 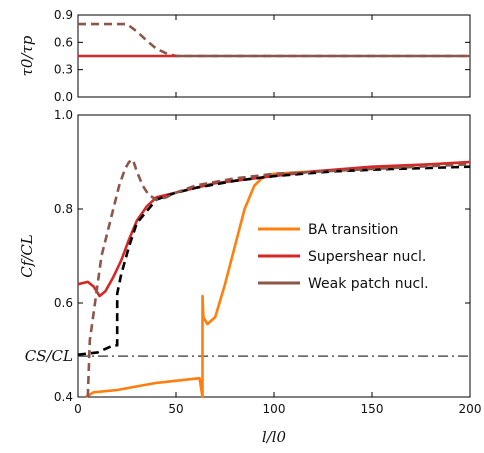 I want to click on reference-line-label: CS/CL, so click(x=49, y=356).